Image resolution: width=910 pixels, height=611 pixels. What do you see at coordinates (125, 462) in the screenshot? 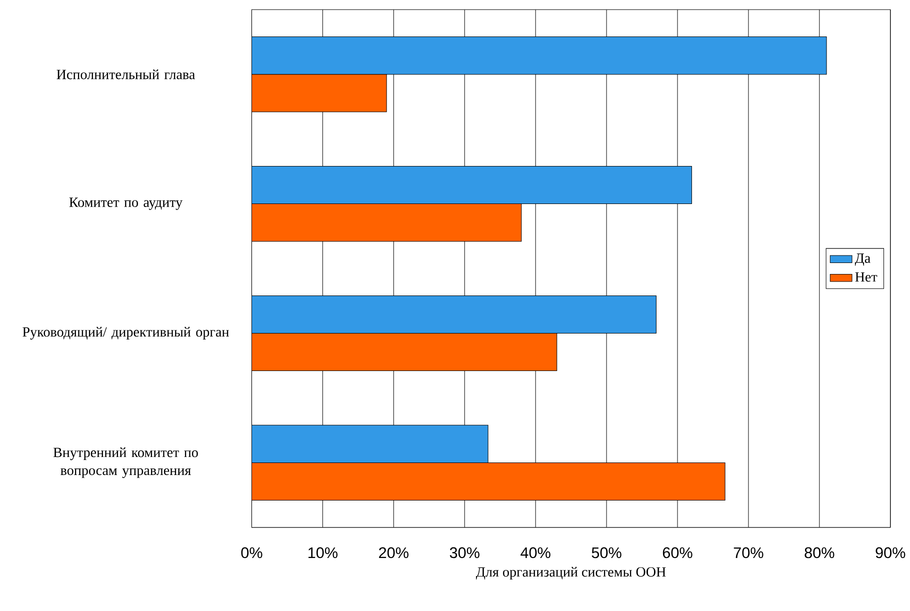
I see `y-tick-label: Внутренний комитет по вопросам управления` at bounding box center [125, 462].